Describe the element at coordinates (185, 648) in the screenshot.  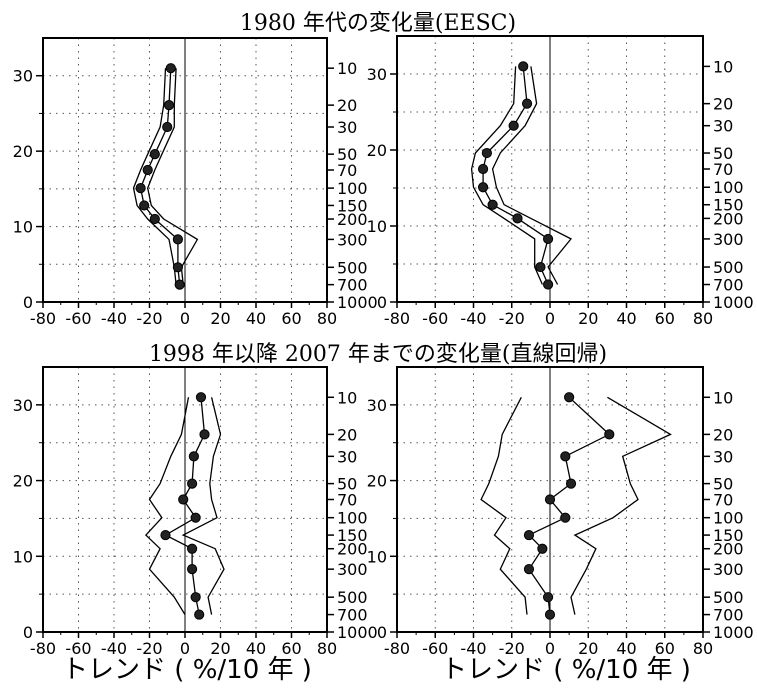
I see `x-tick-label: 0` at that location.